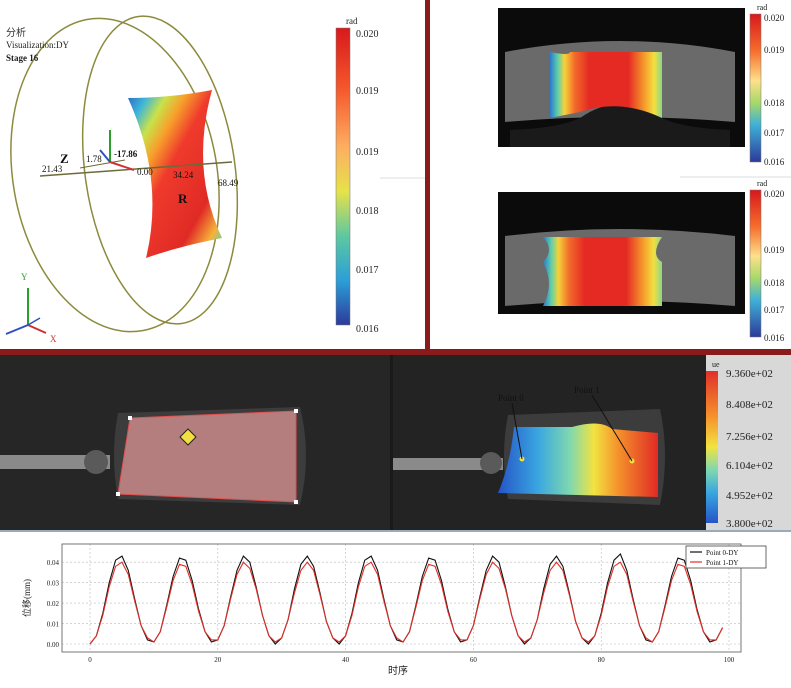  I want to click on axis-value-4: 0.00, so click(145, 172).